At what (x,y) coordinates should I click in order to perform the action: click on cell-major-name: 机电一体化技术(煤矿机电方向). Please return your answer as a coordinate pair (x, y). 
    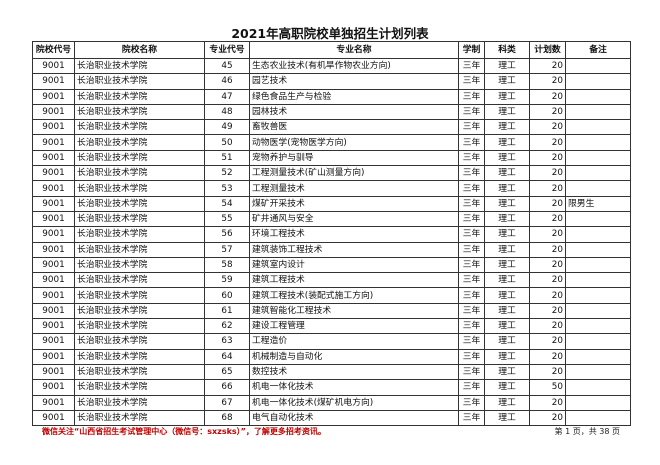
    Looking at the image, I should click on (354, 402).